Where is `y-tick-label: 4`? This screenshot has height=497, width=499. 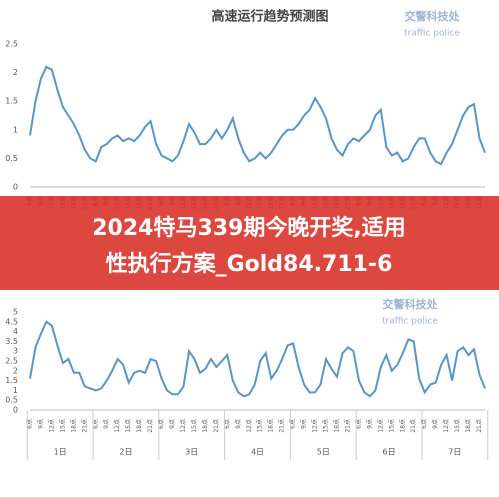 y-tick-label: 4 is located at coordinates (15, 331).